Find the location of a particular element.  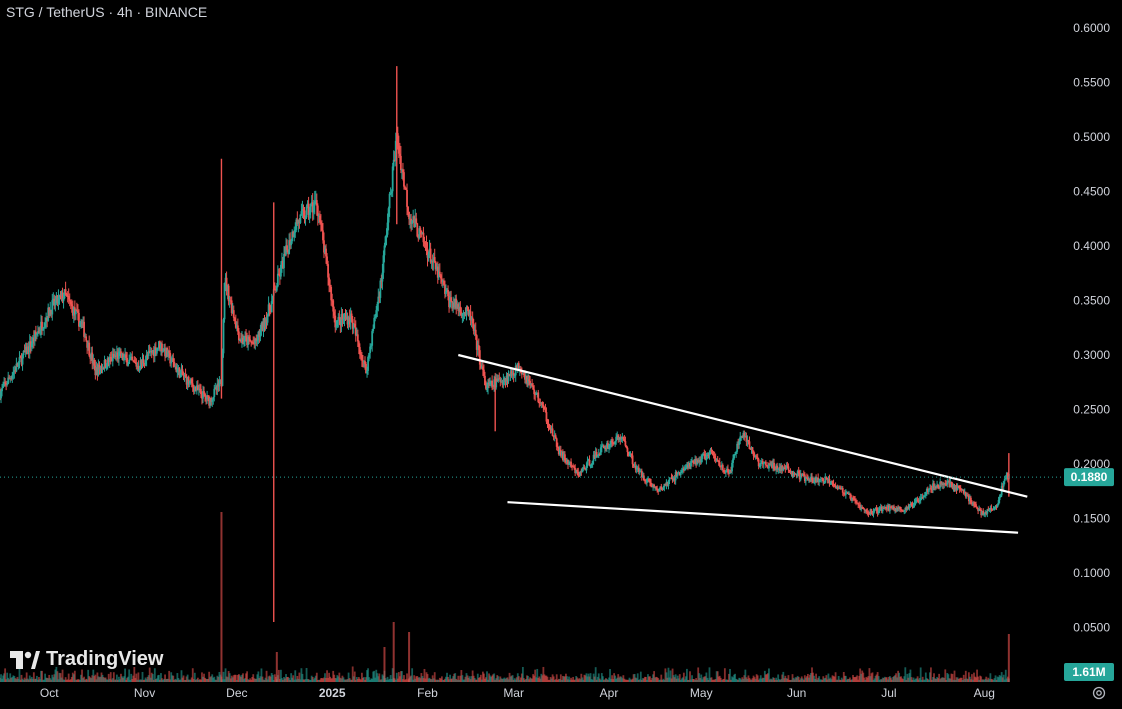

price-tick-label: 0.1500 is located at coordinates (1091, 519).